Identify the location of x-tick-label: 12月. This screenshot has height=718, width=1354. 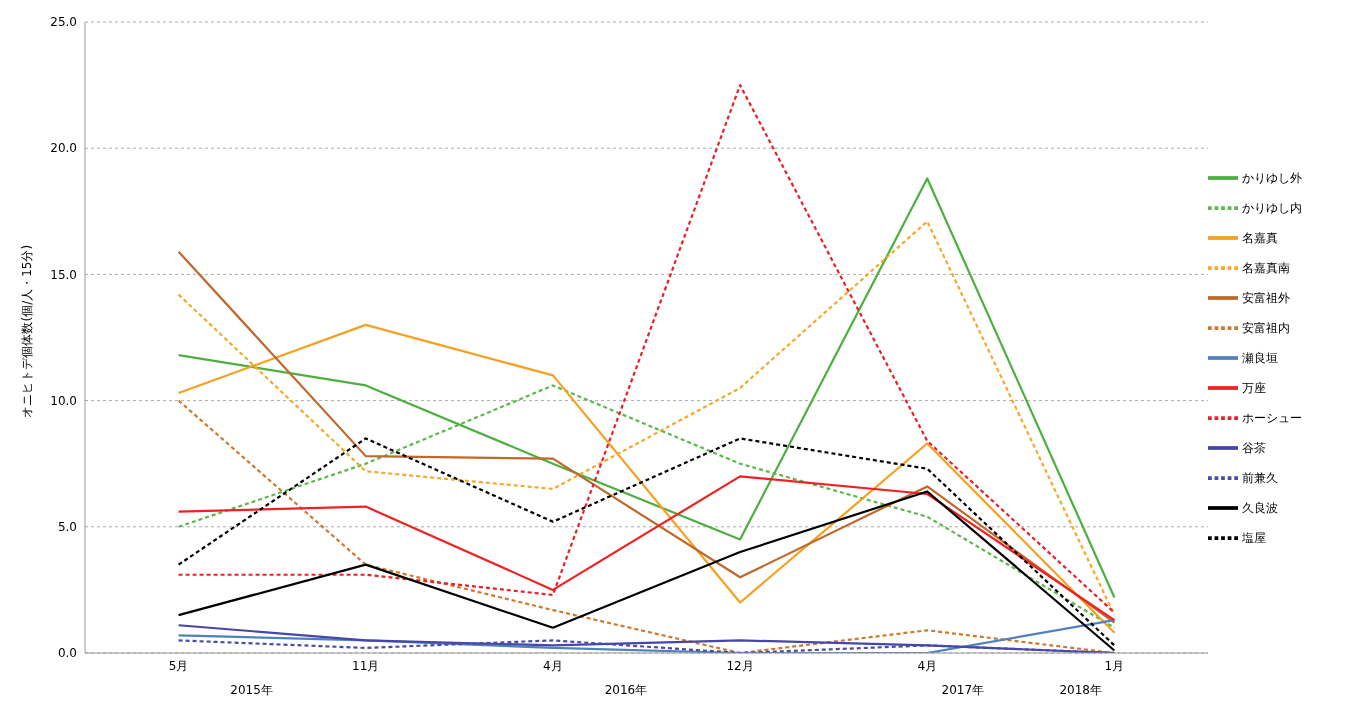
(740, 665).